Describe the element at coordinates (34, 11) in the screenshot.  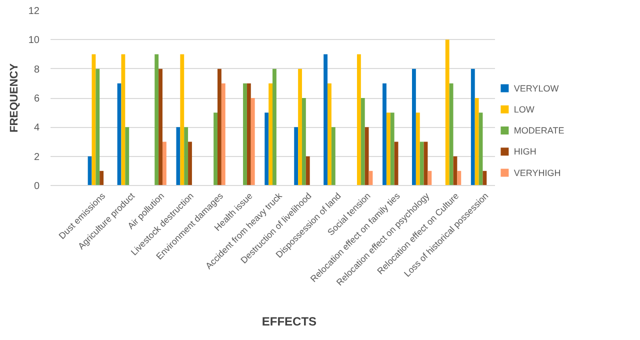
I see `y-tick-label: 12` at that location.